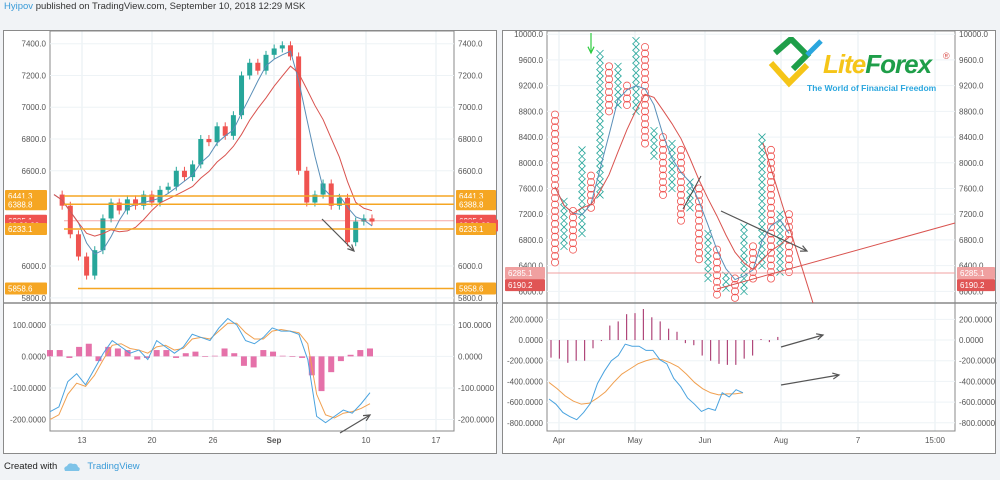 This screenshot has height=480, width=1000. What do you see at coordinates (672, 182) in the screenshot?
I see `pnf-ma-slow` at bounding box center [672, 182].